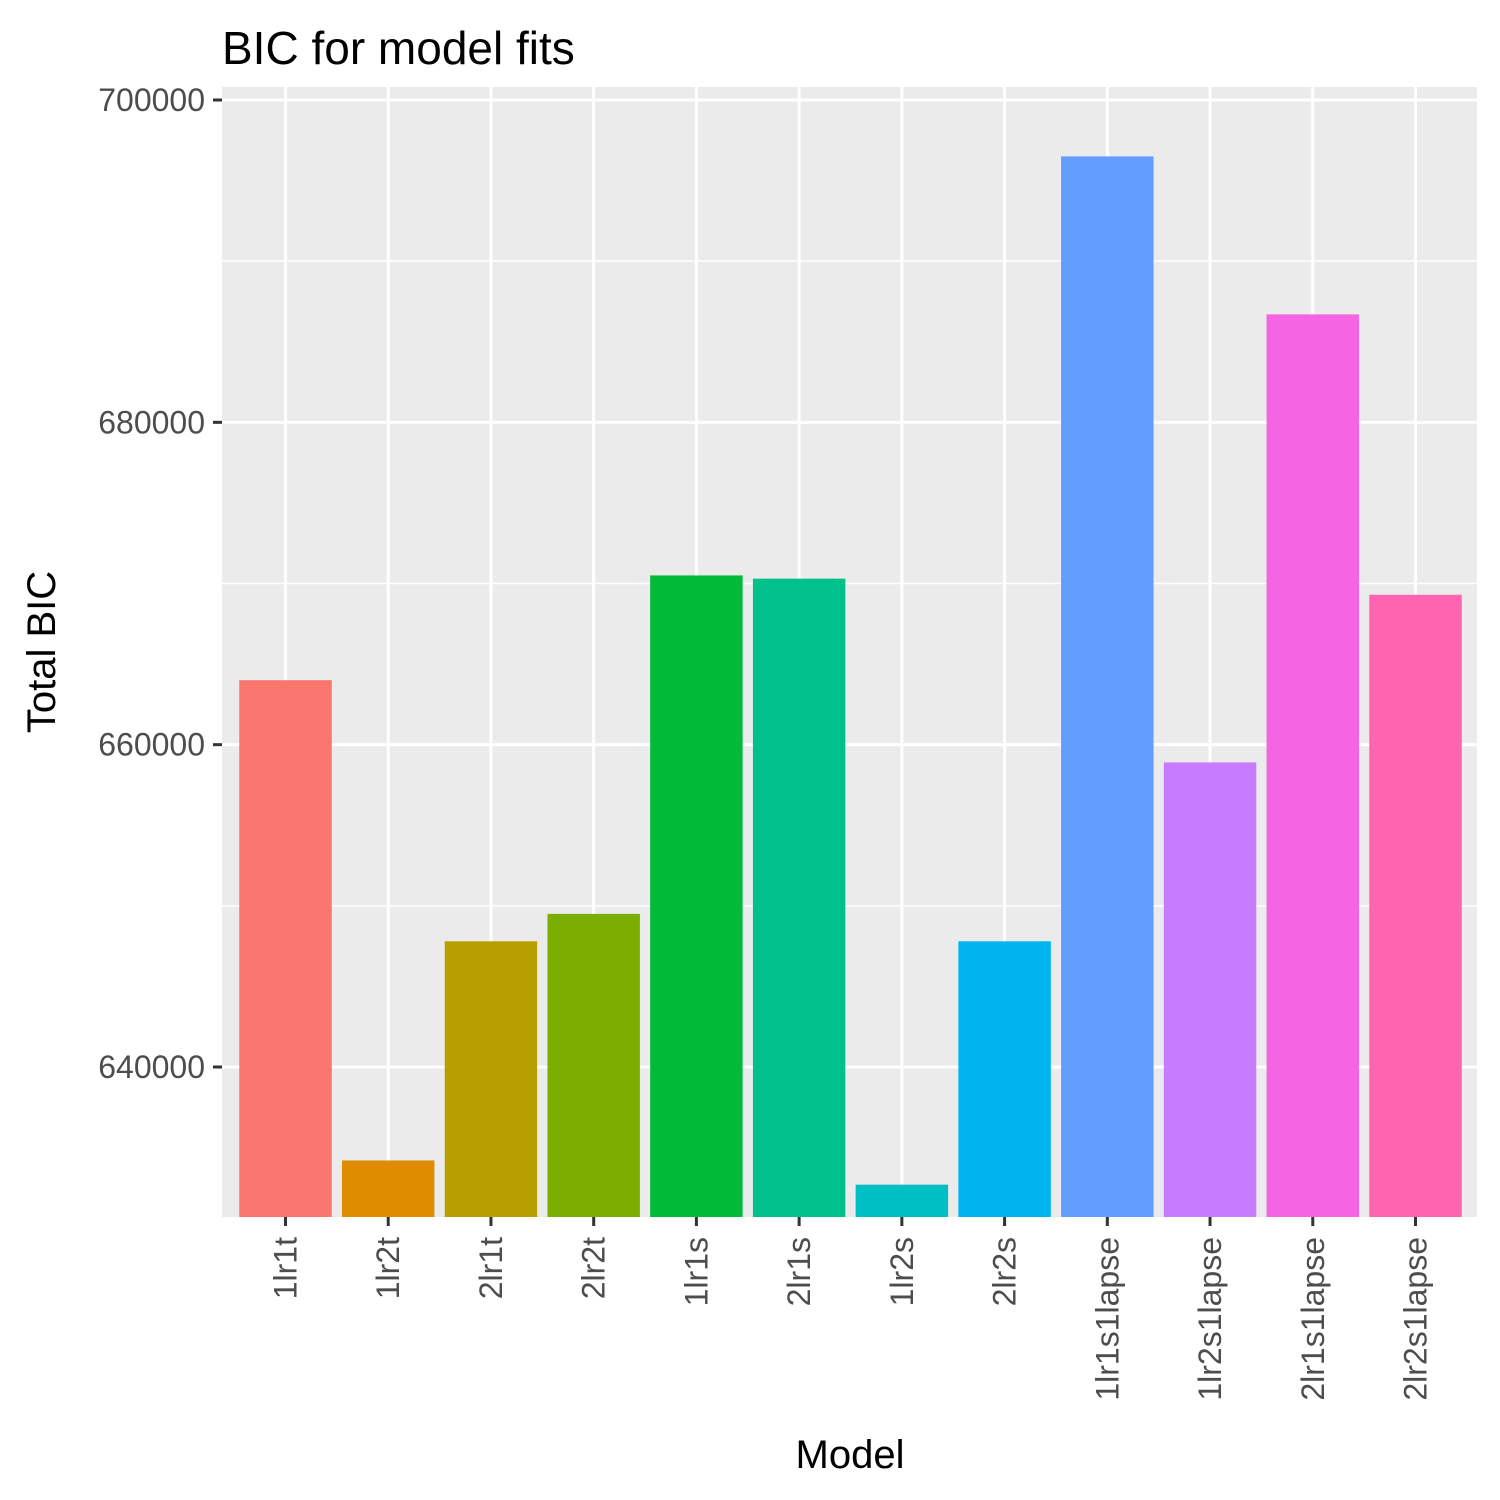 The image size is (1500, 1500). I want to click on bar-2lr2s1lapse, so click(1415, 905).